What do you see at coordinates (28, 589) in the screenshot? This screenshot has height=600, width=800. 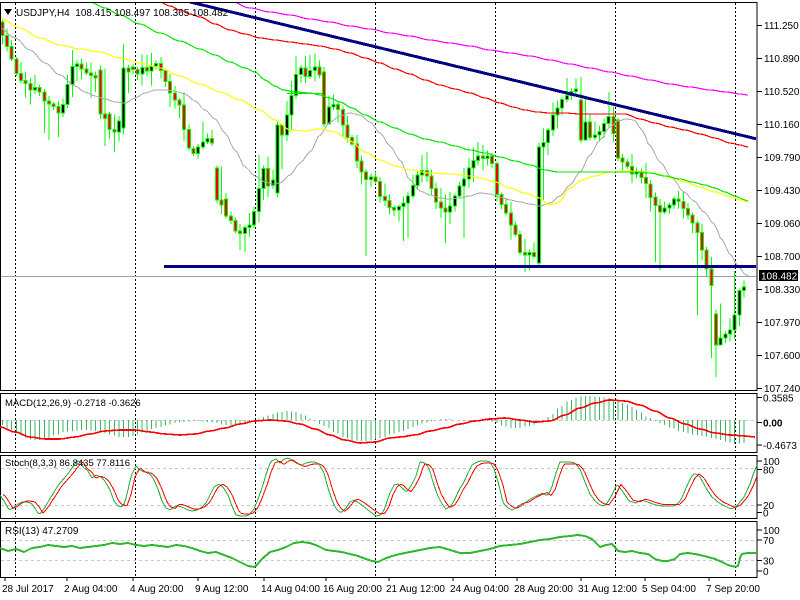 I see `svg-text: 28 Jul 2017` at bounding box center [28, 589].